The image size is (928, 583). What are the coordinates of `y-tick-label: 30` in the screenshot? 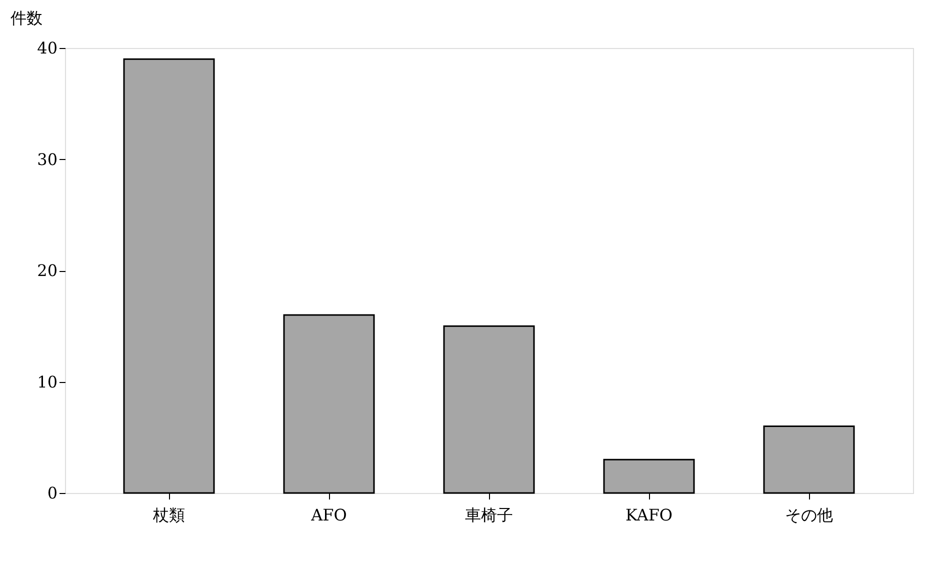 It's located at (47, 159).